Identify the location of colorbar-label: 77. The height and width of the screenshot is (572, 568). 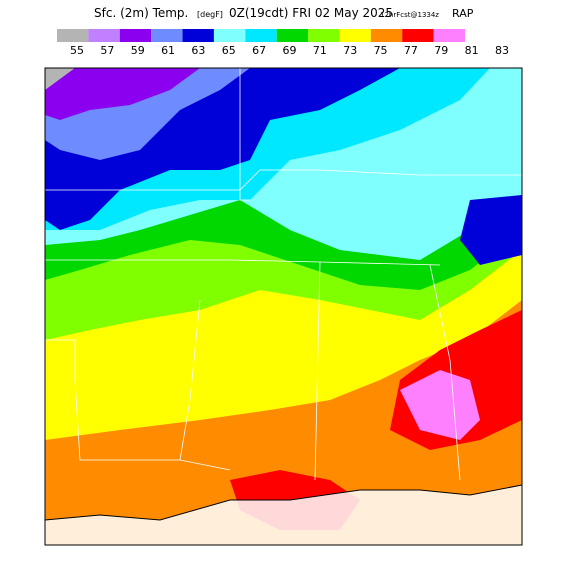
(411, 50).